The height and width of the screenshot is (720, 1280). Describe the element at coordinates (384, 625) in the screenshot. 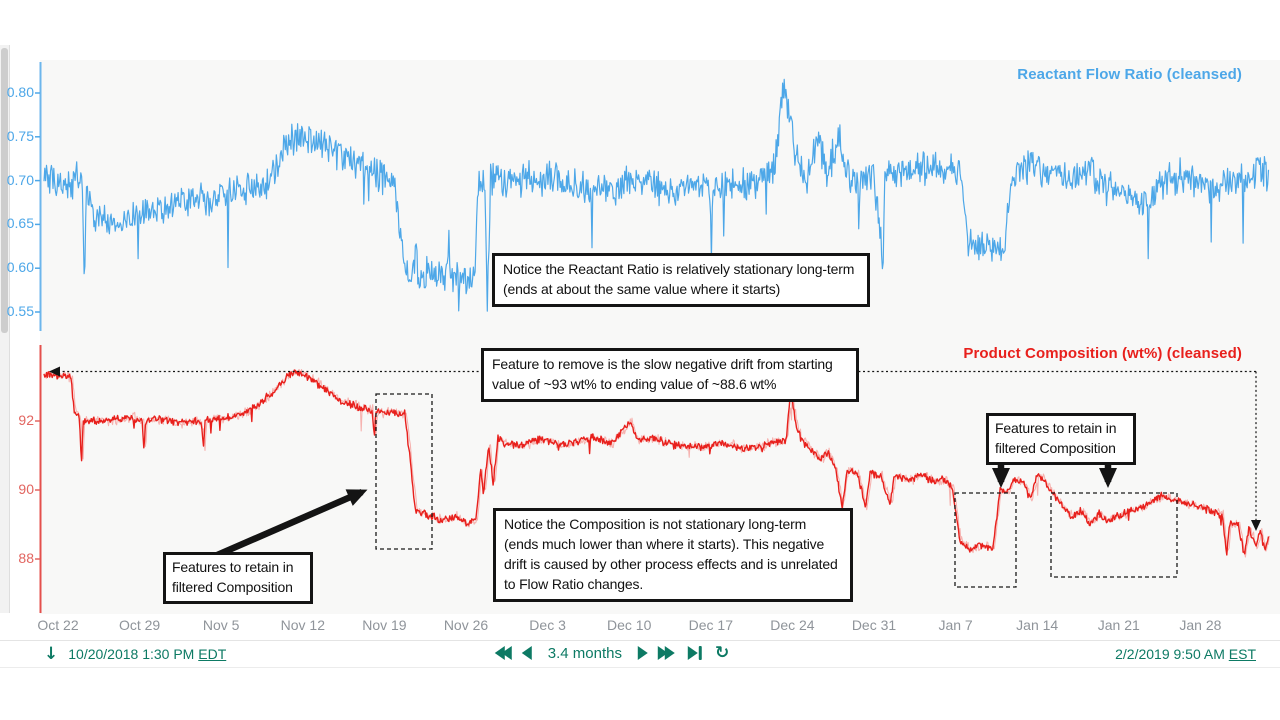

I see `x-tick-label: Nov 19` at that location.